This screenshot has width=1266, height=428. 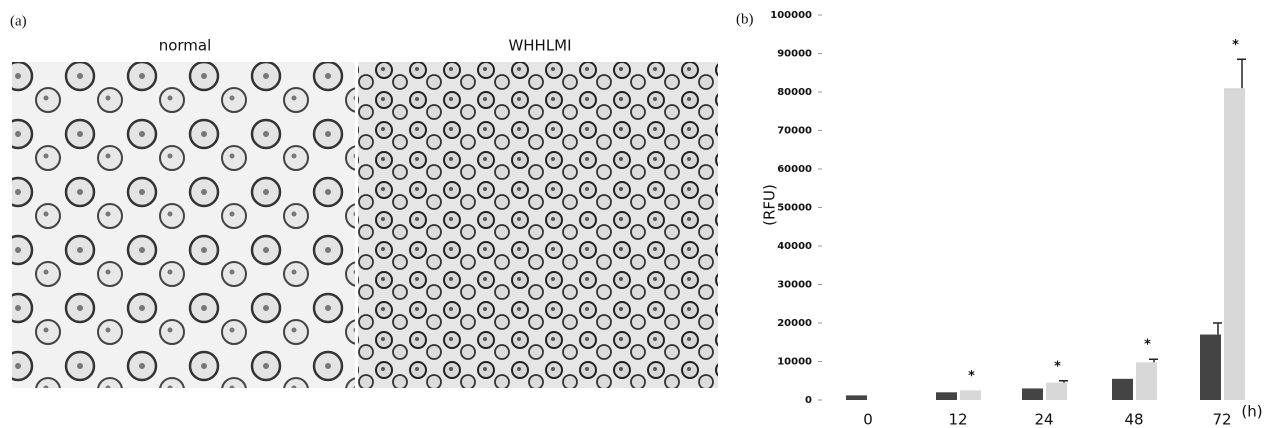 I want to click on y-tick-label: 30000, so click(x=794, y=285).